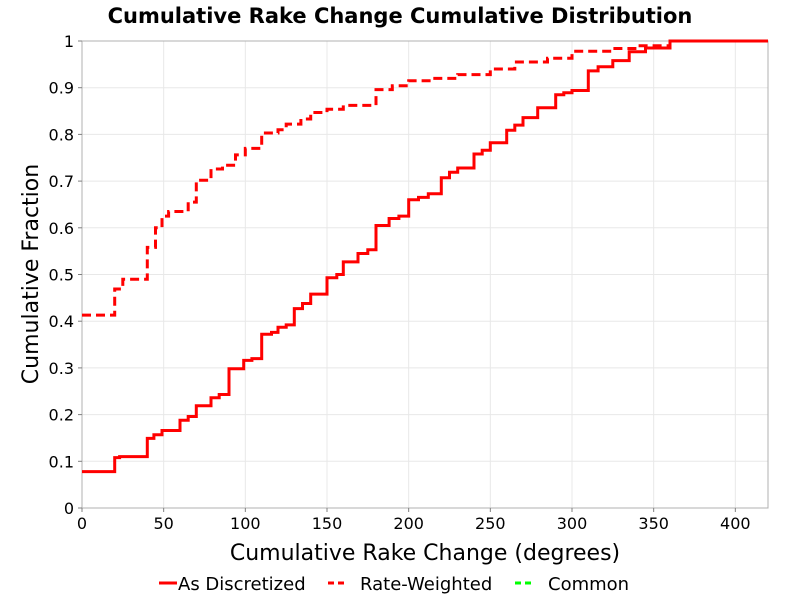 This screenshot has width=800, height=604. What do you see at coordinates (588, 584) in the screenshot?
I see `legend-label: Common` at bounding box center [588, 584].